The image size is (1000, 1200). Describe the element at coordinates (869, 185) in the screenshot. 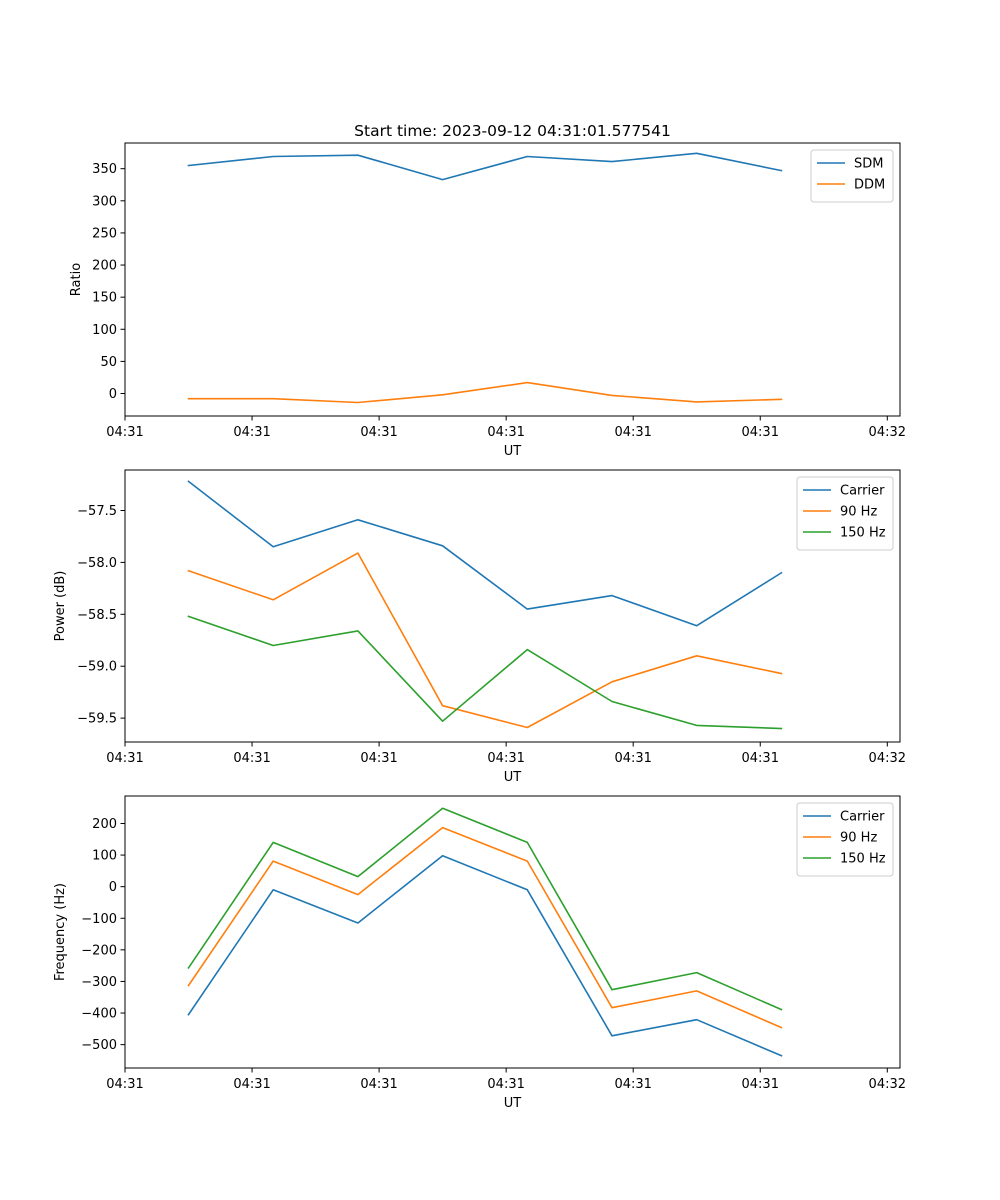

I see `legend-label: DDM` at that location.